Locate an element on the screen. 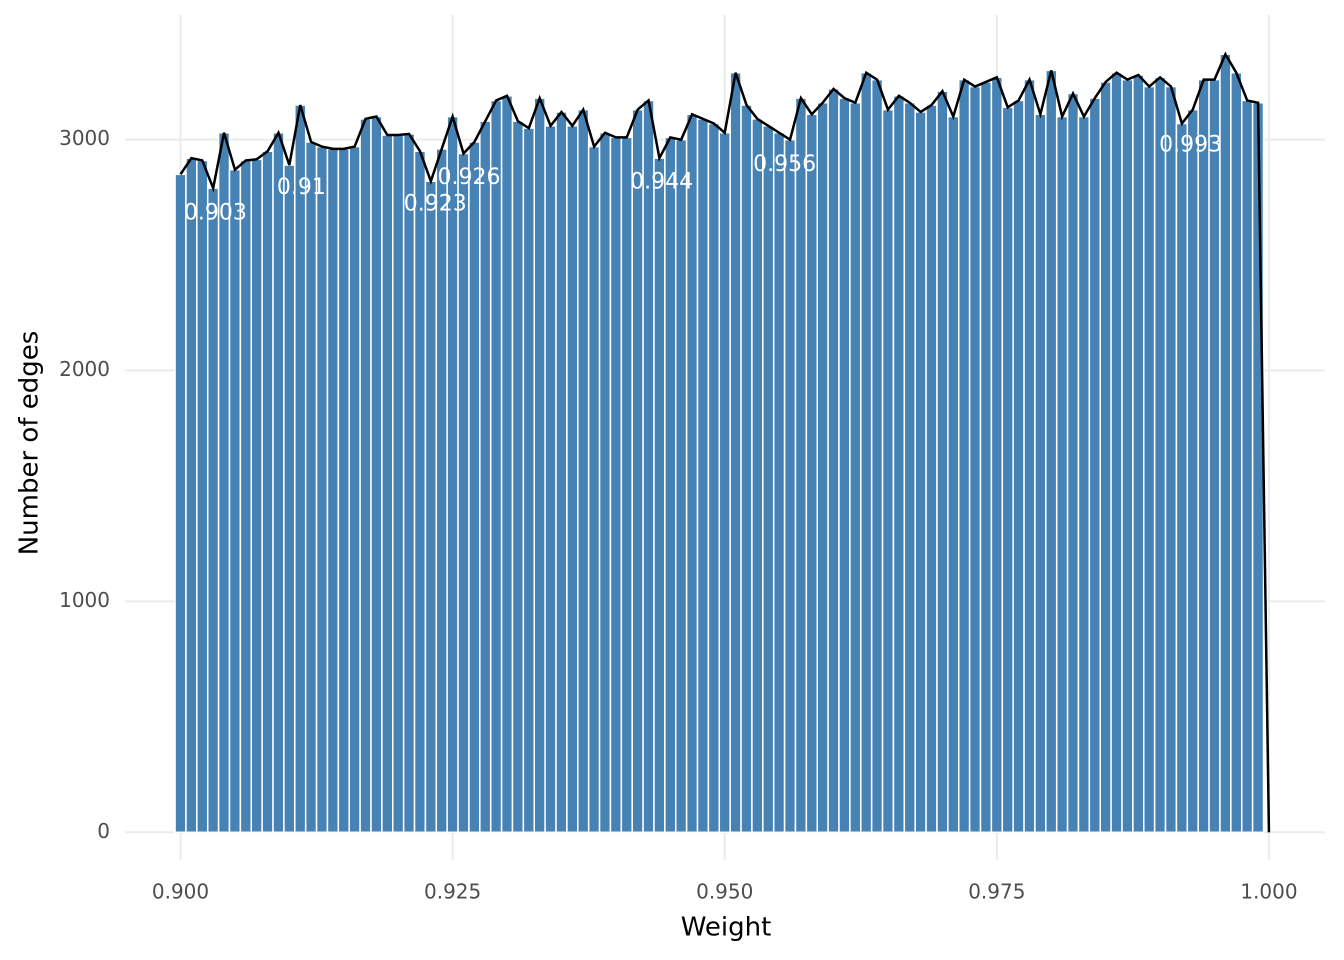  annotation: 0.926 is located at coordinates (468, 177).